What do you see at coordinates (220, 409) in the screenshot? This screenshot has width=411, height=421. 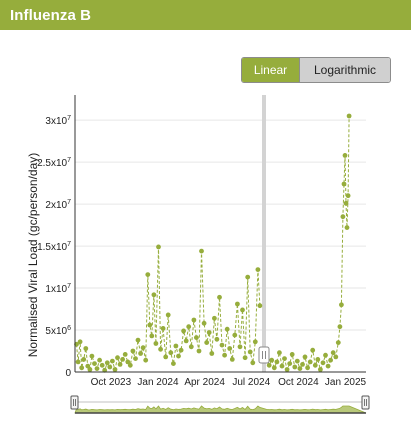 I see `navigator-area` at bounding box center [220, 409].